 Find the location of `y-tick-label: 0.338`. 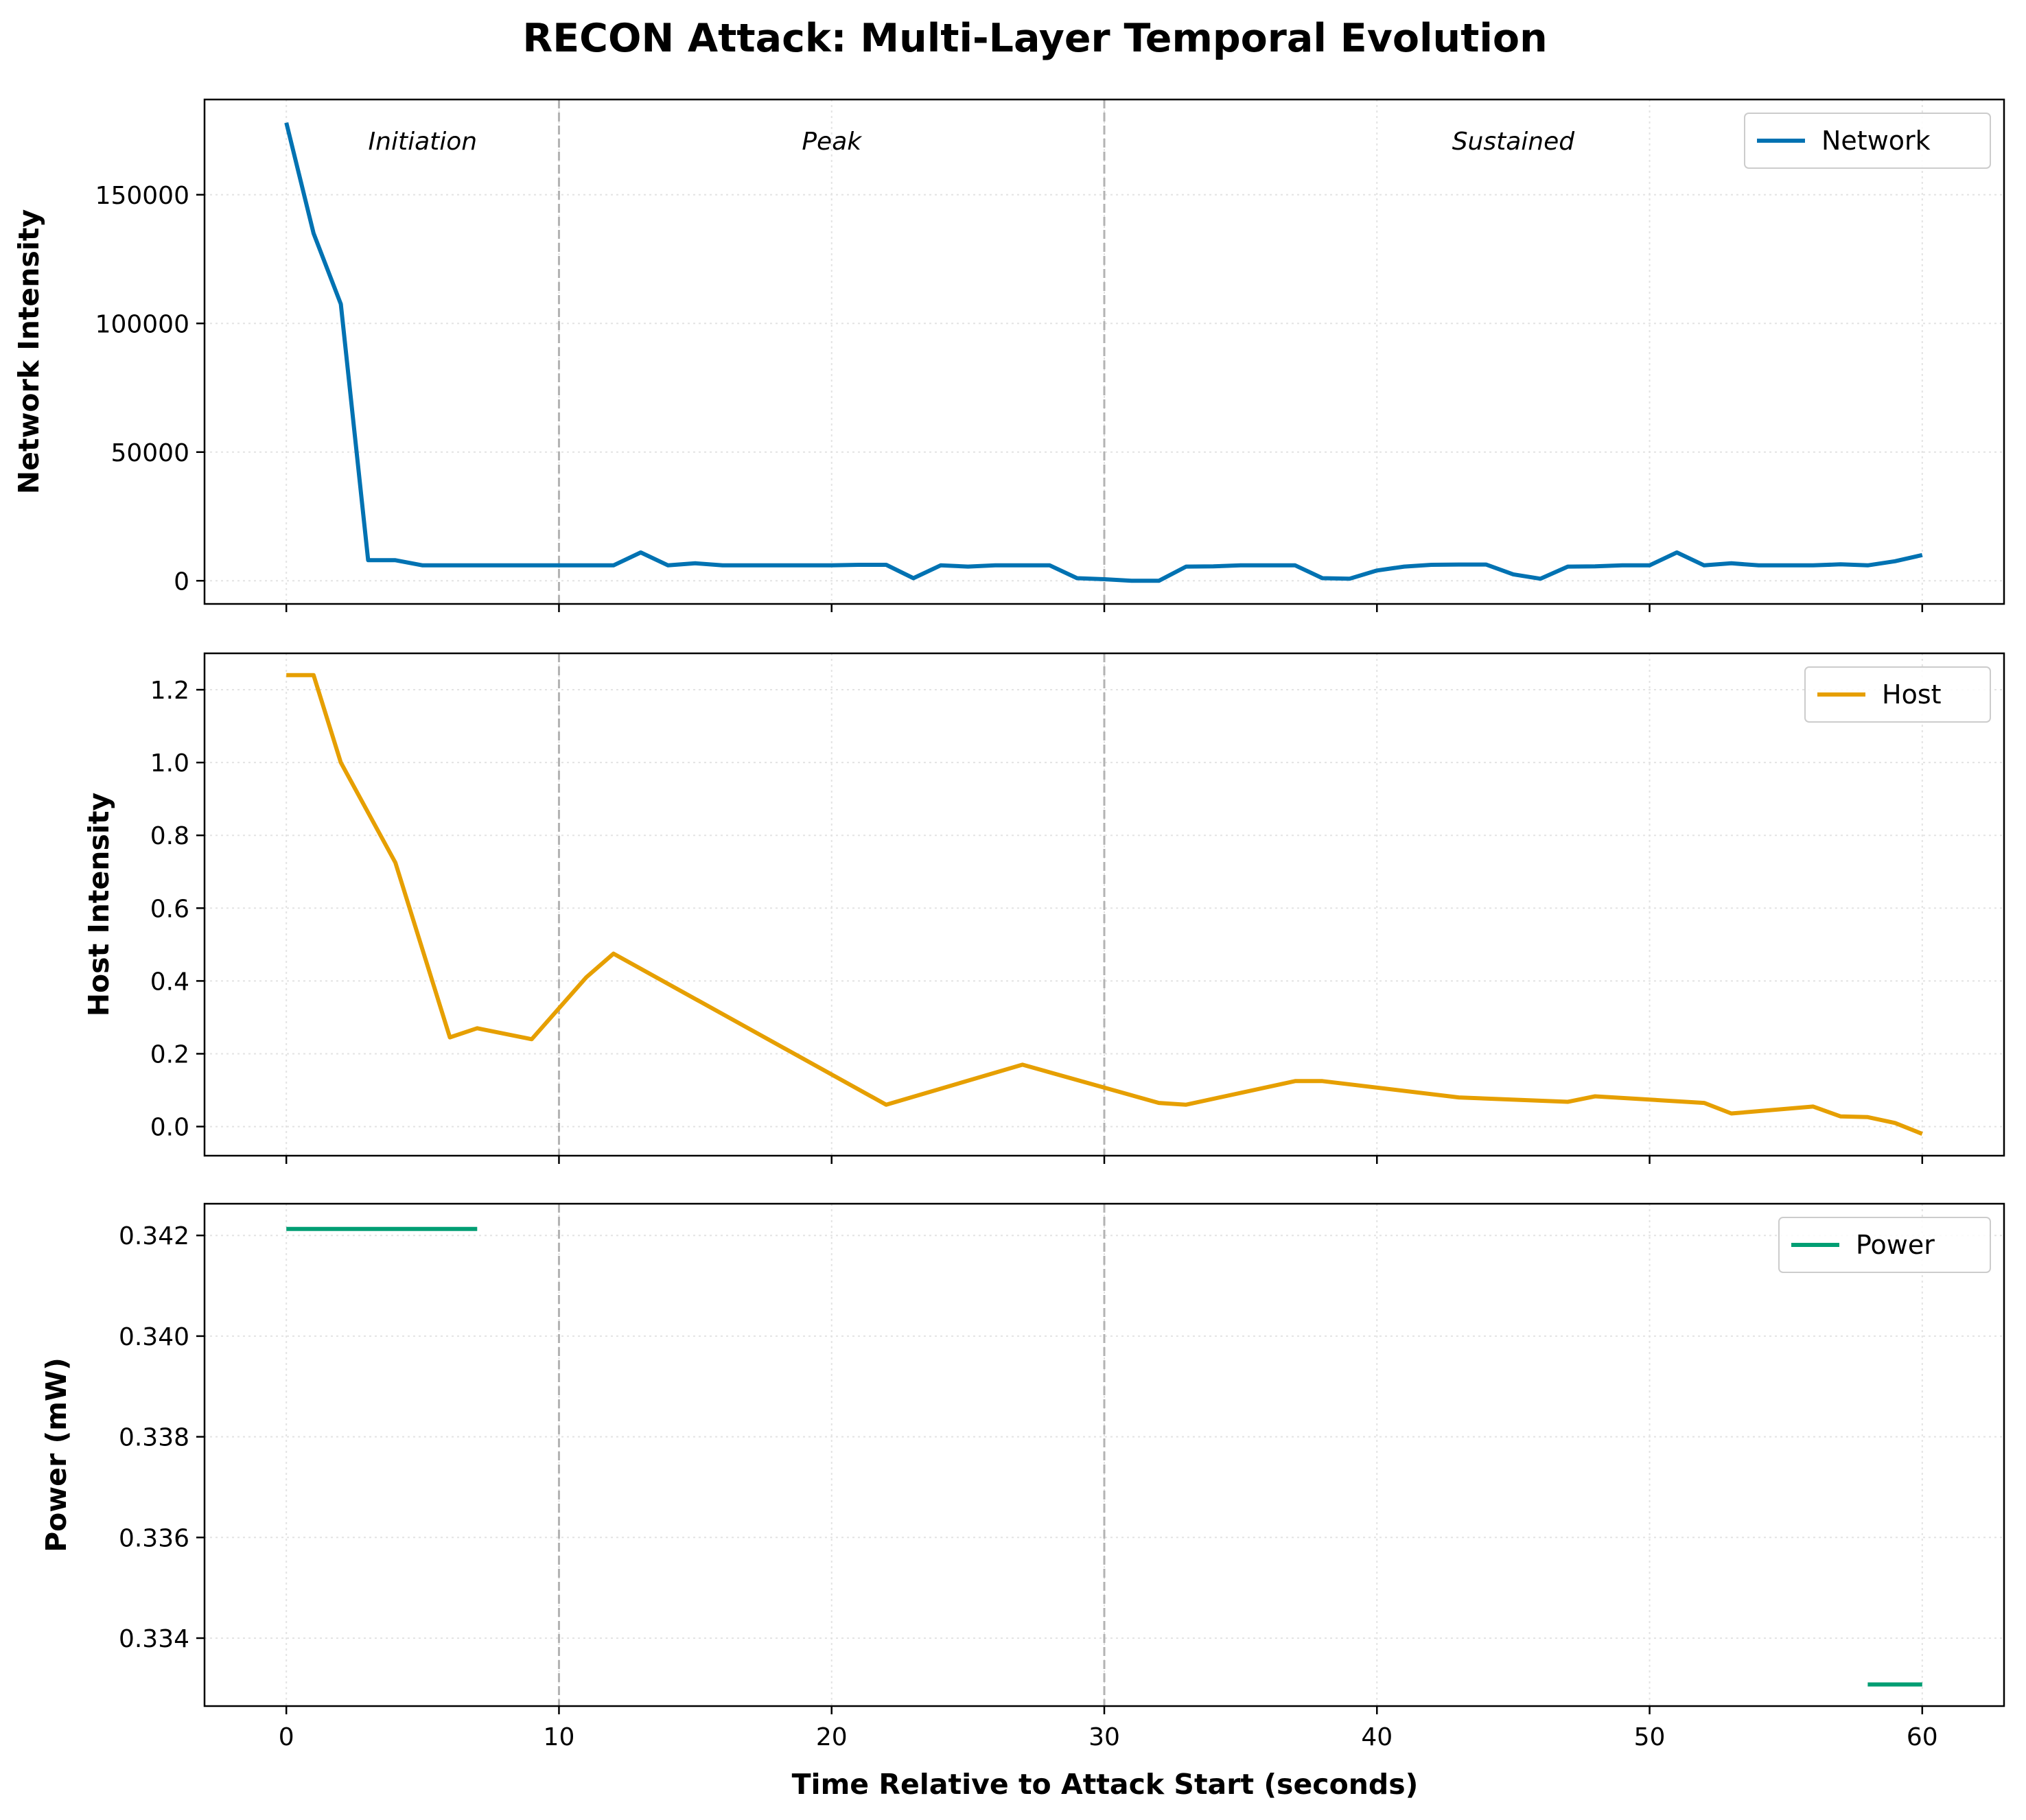

y-tick-label: 0.338 is located at coordinates (154, 1438).